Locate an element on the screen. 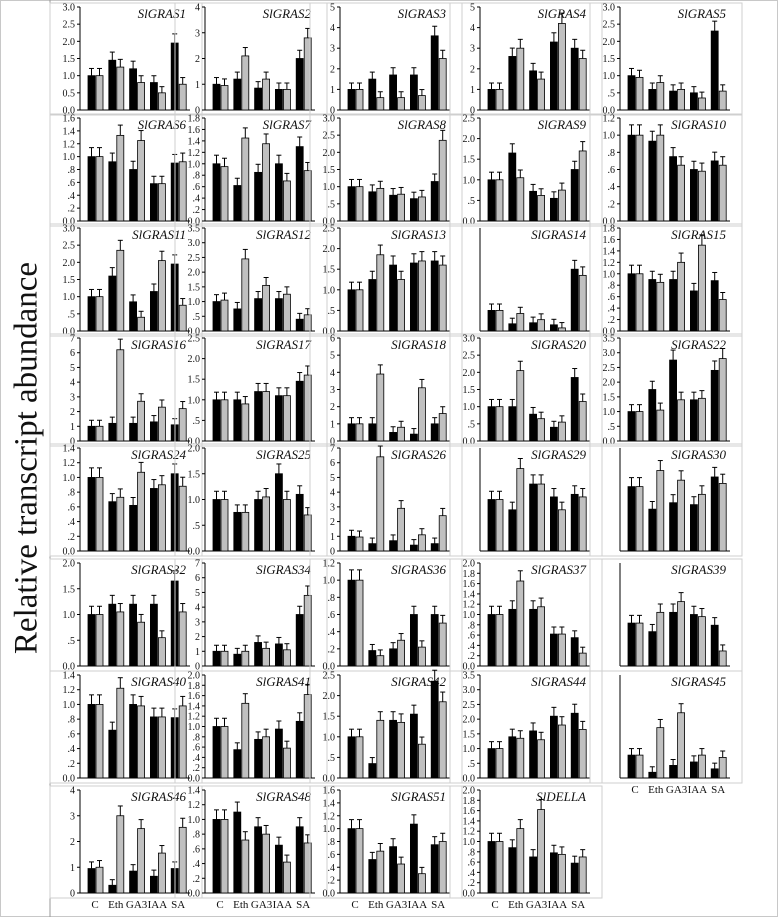 Image resolution: width=778 pixels, height=917 pixels. x-category-label: GA3 is located at coordinates (677, 790).